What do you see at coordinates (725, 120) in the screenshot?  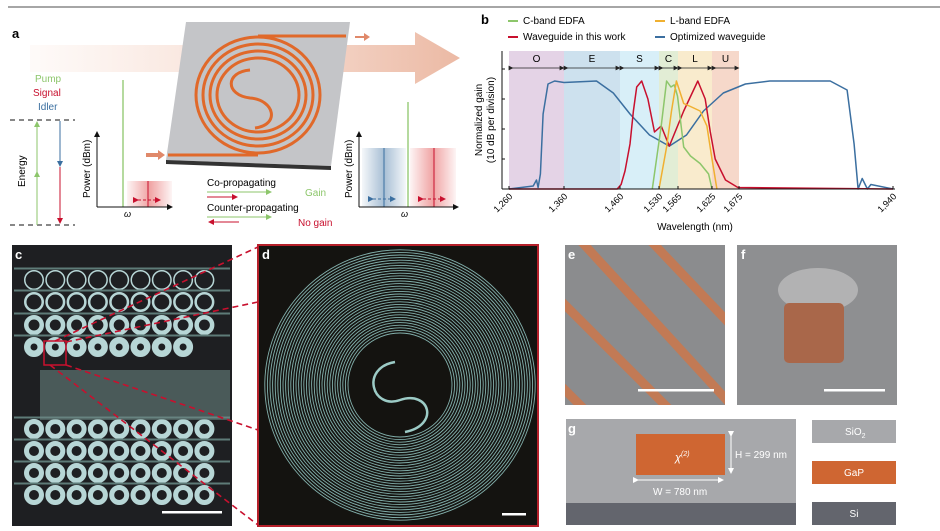 I see `band-U` at bounding box center [725, 120].